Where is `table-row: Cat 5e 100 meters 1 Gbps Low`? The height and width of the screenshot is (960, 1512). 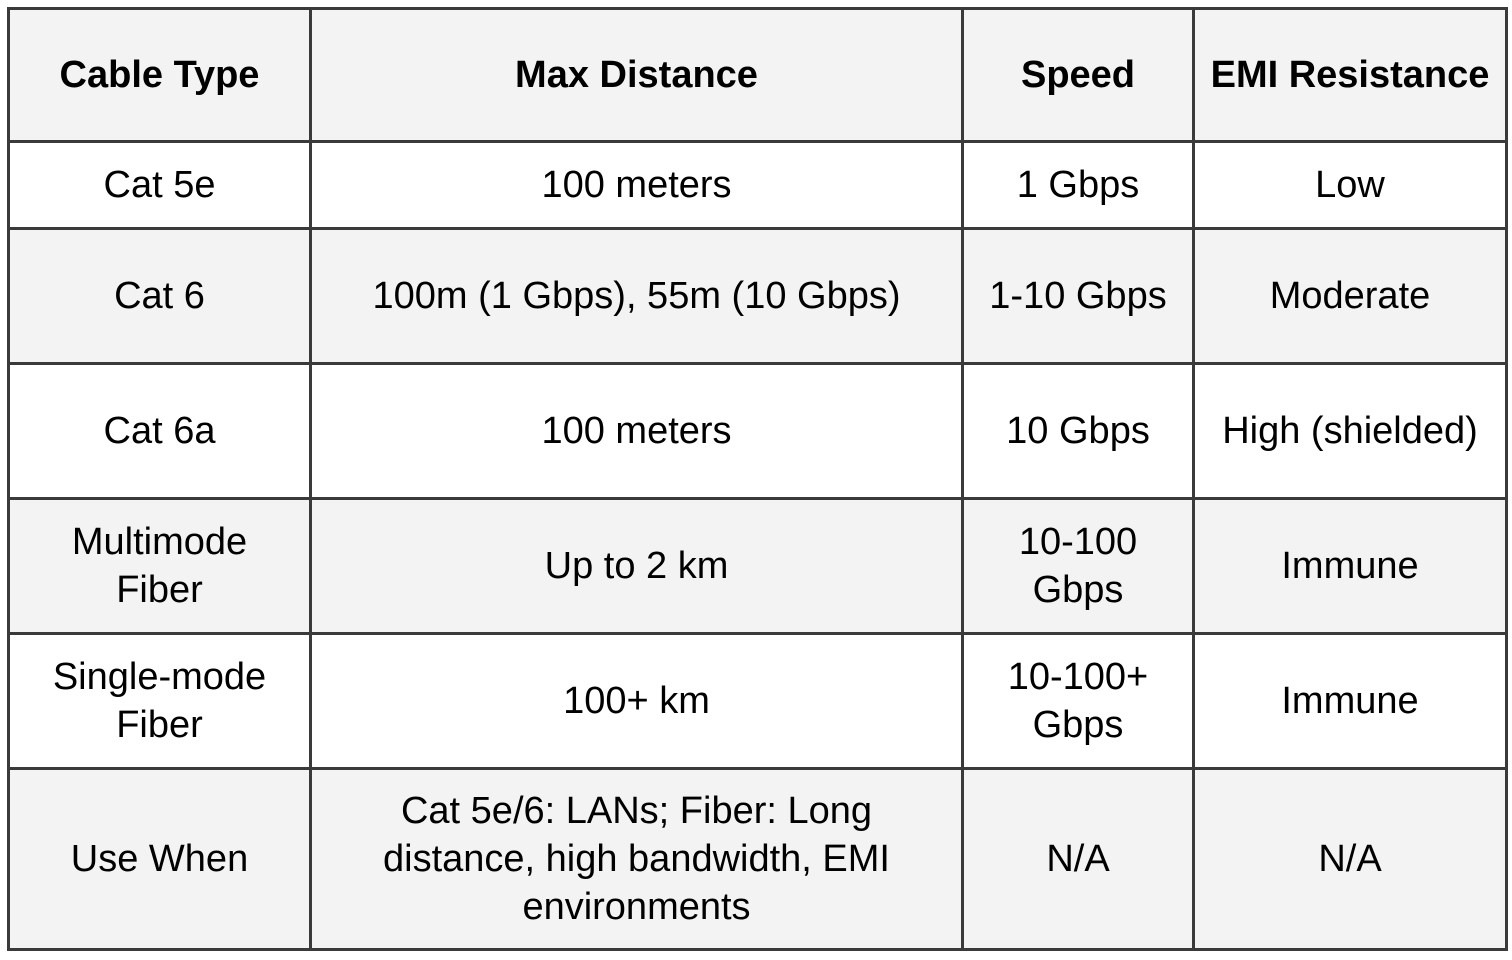 table-row: Cat 5e 100 meters 1 Gbps Low is located at coordinates (757, 185).